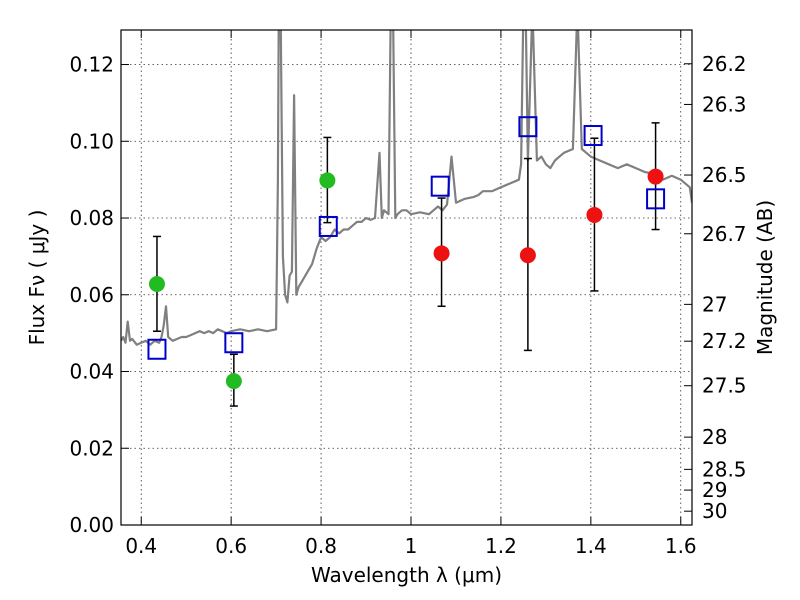 This screenshot has height=600, width=800. I want to click on x-tick-label: 1, so click(411, 546).